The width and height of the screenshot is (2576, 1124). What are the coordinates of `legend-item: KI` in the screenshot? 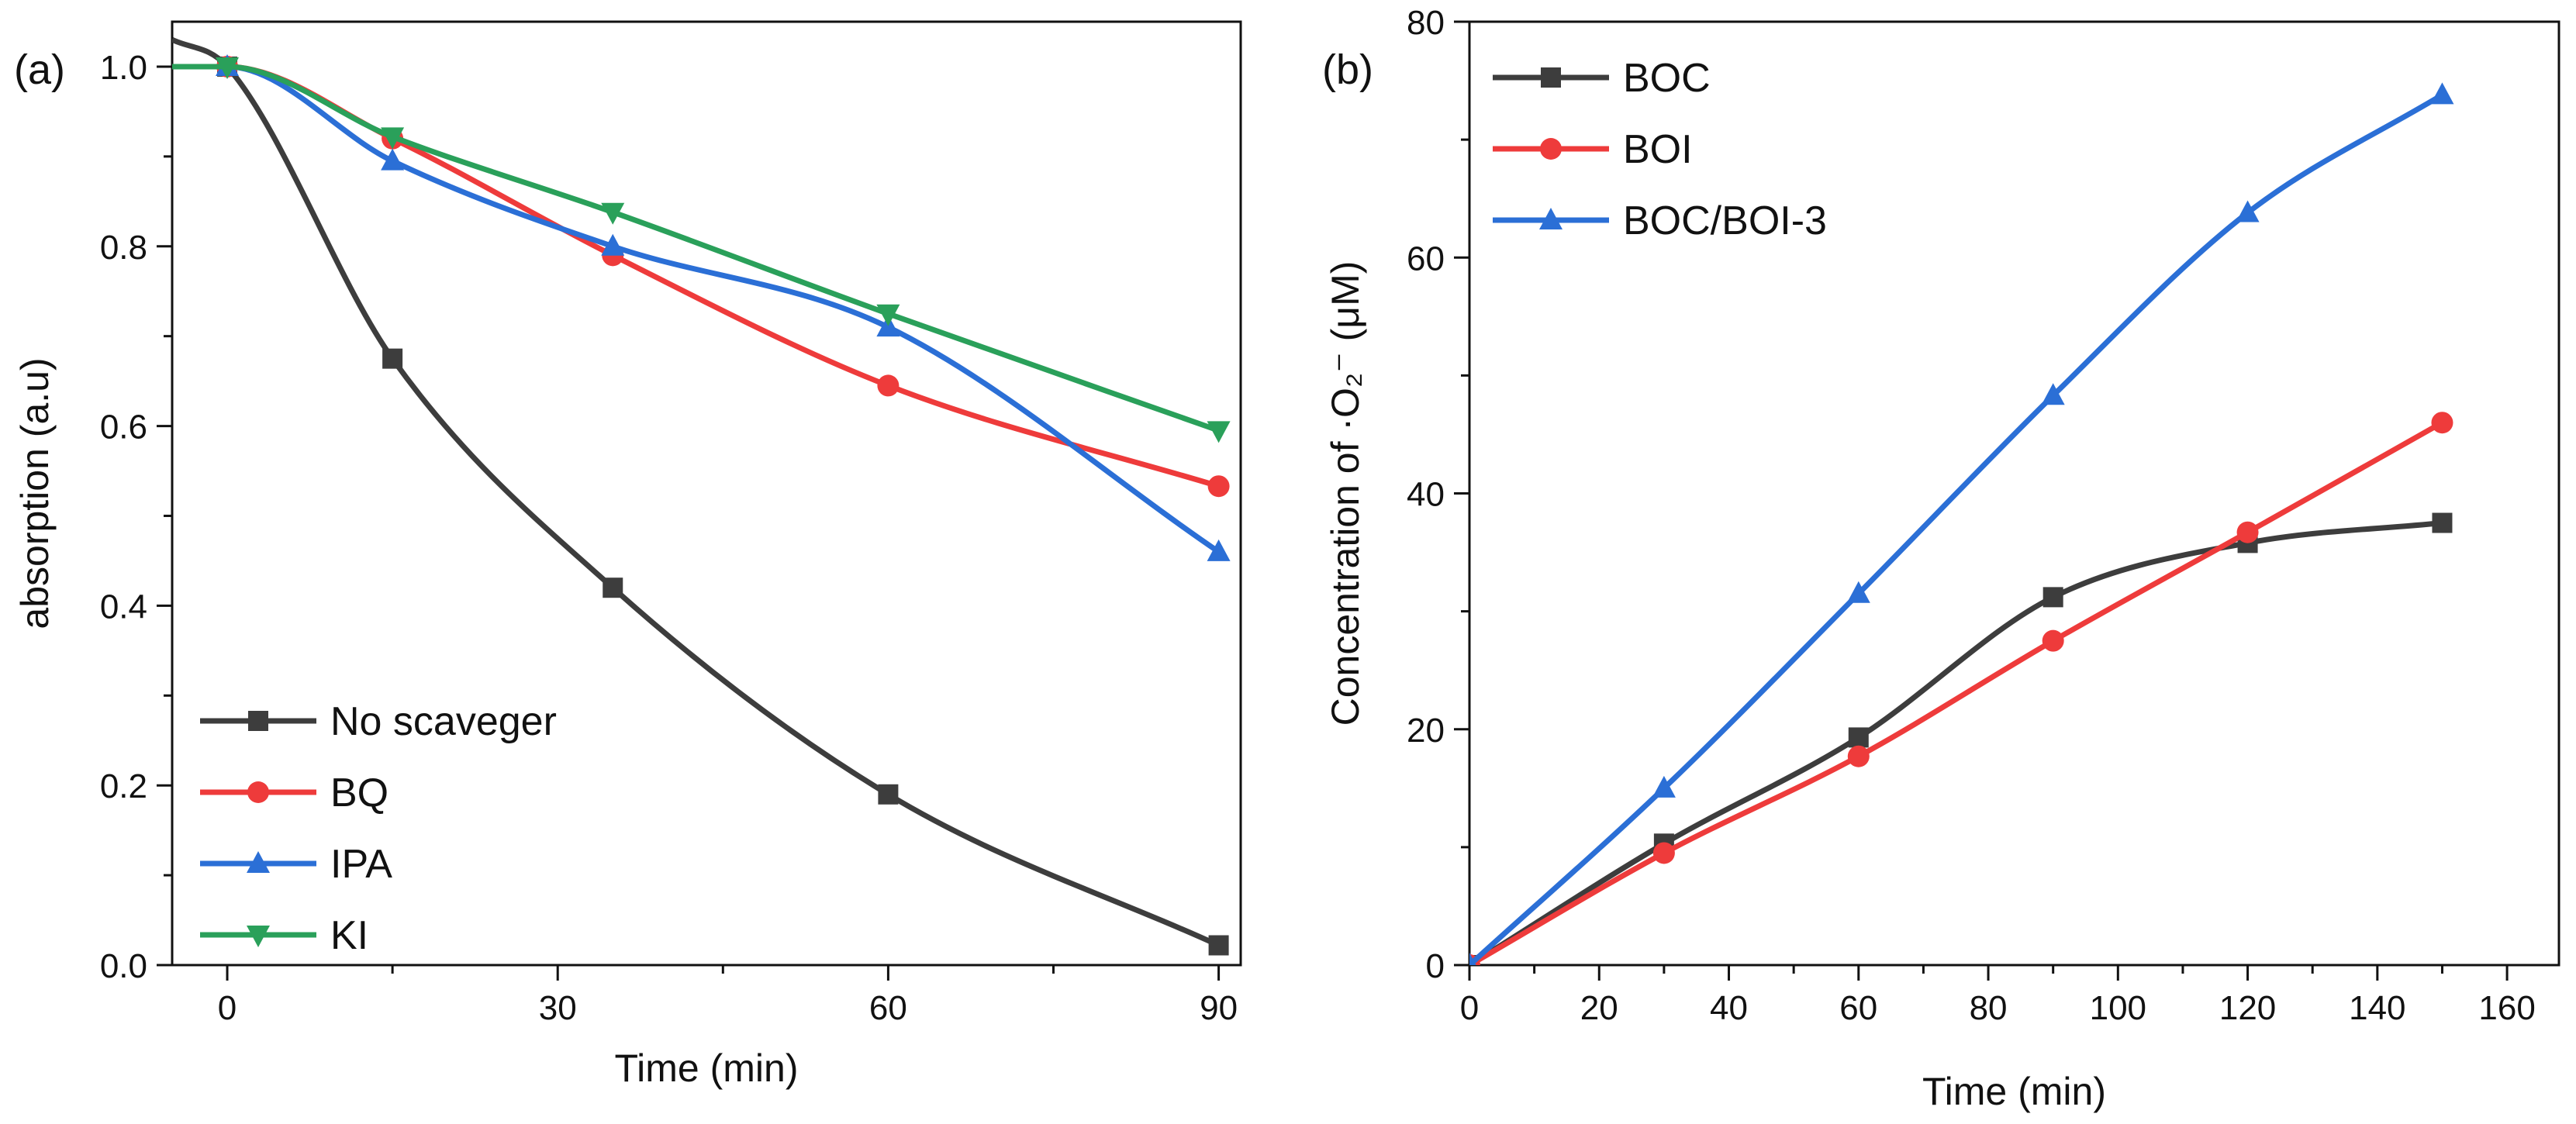 It's located at (284, 935).